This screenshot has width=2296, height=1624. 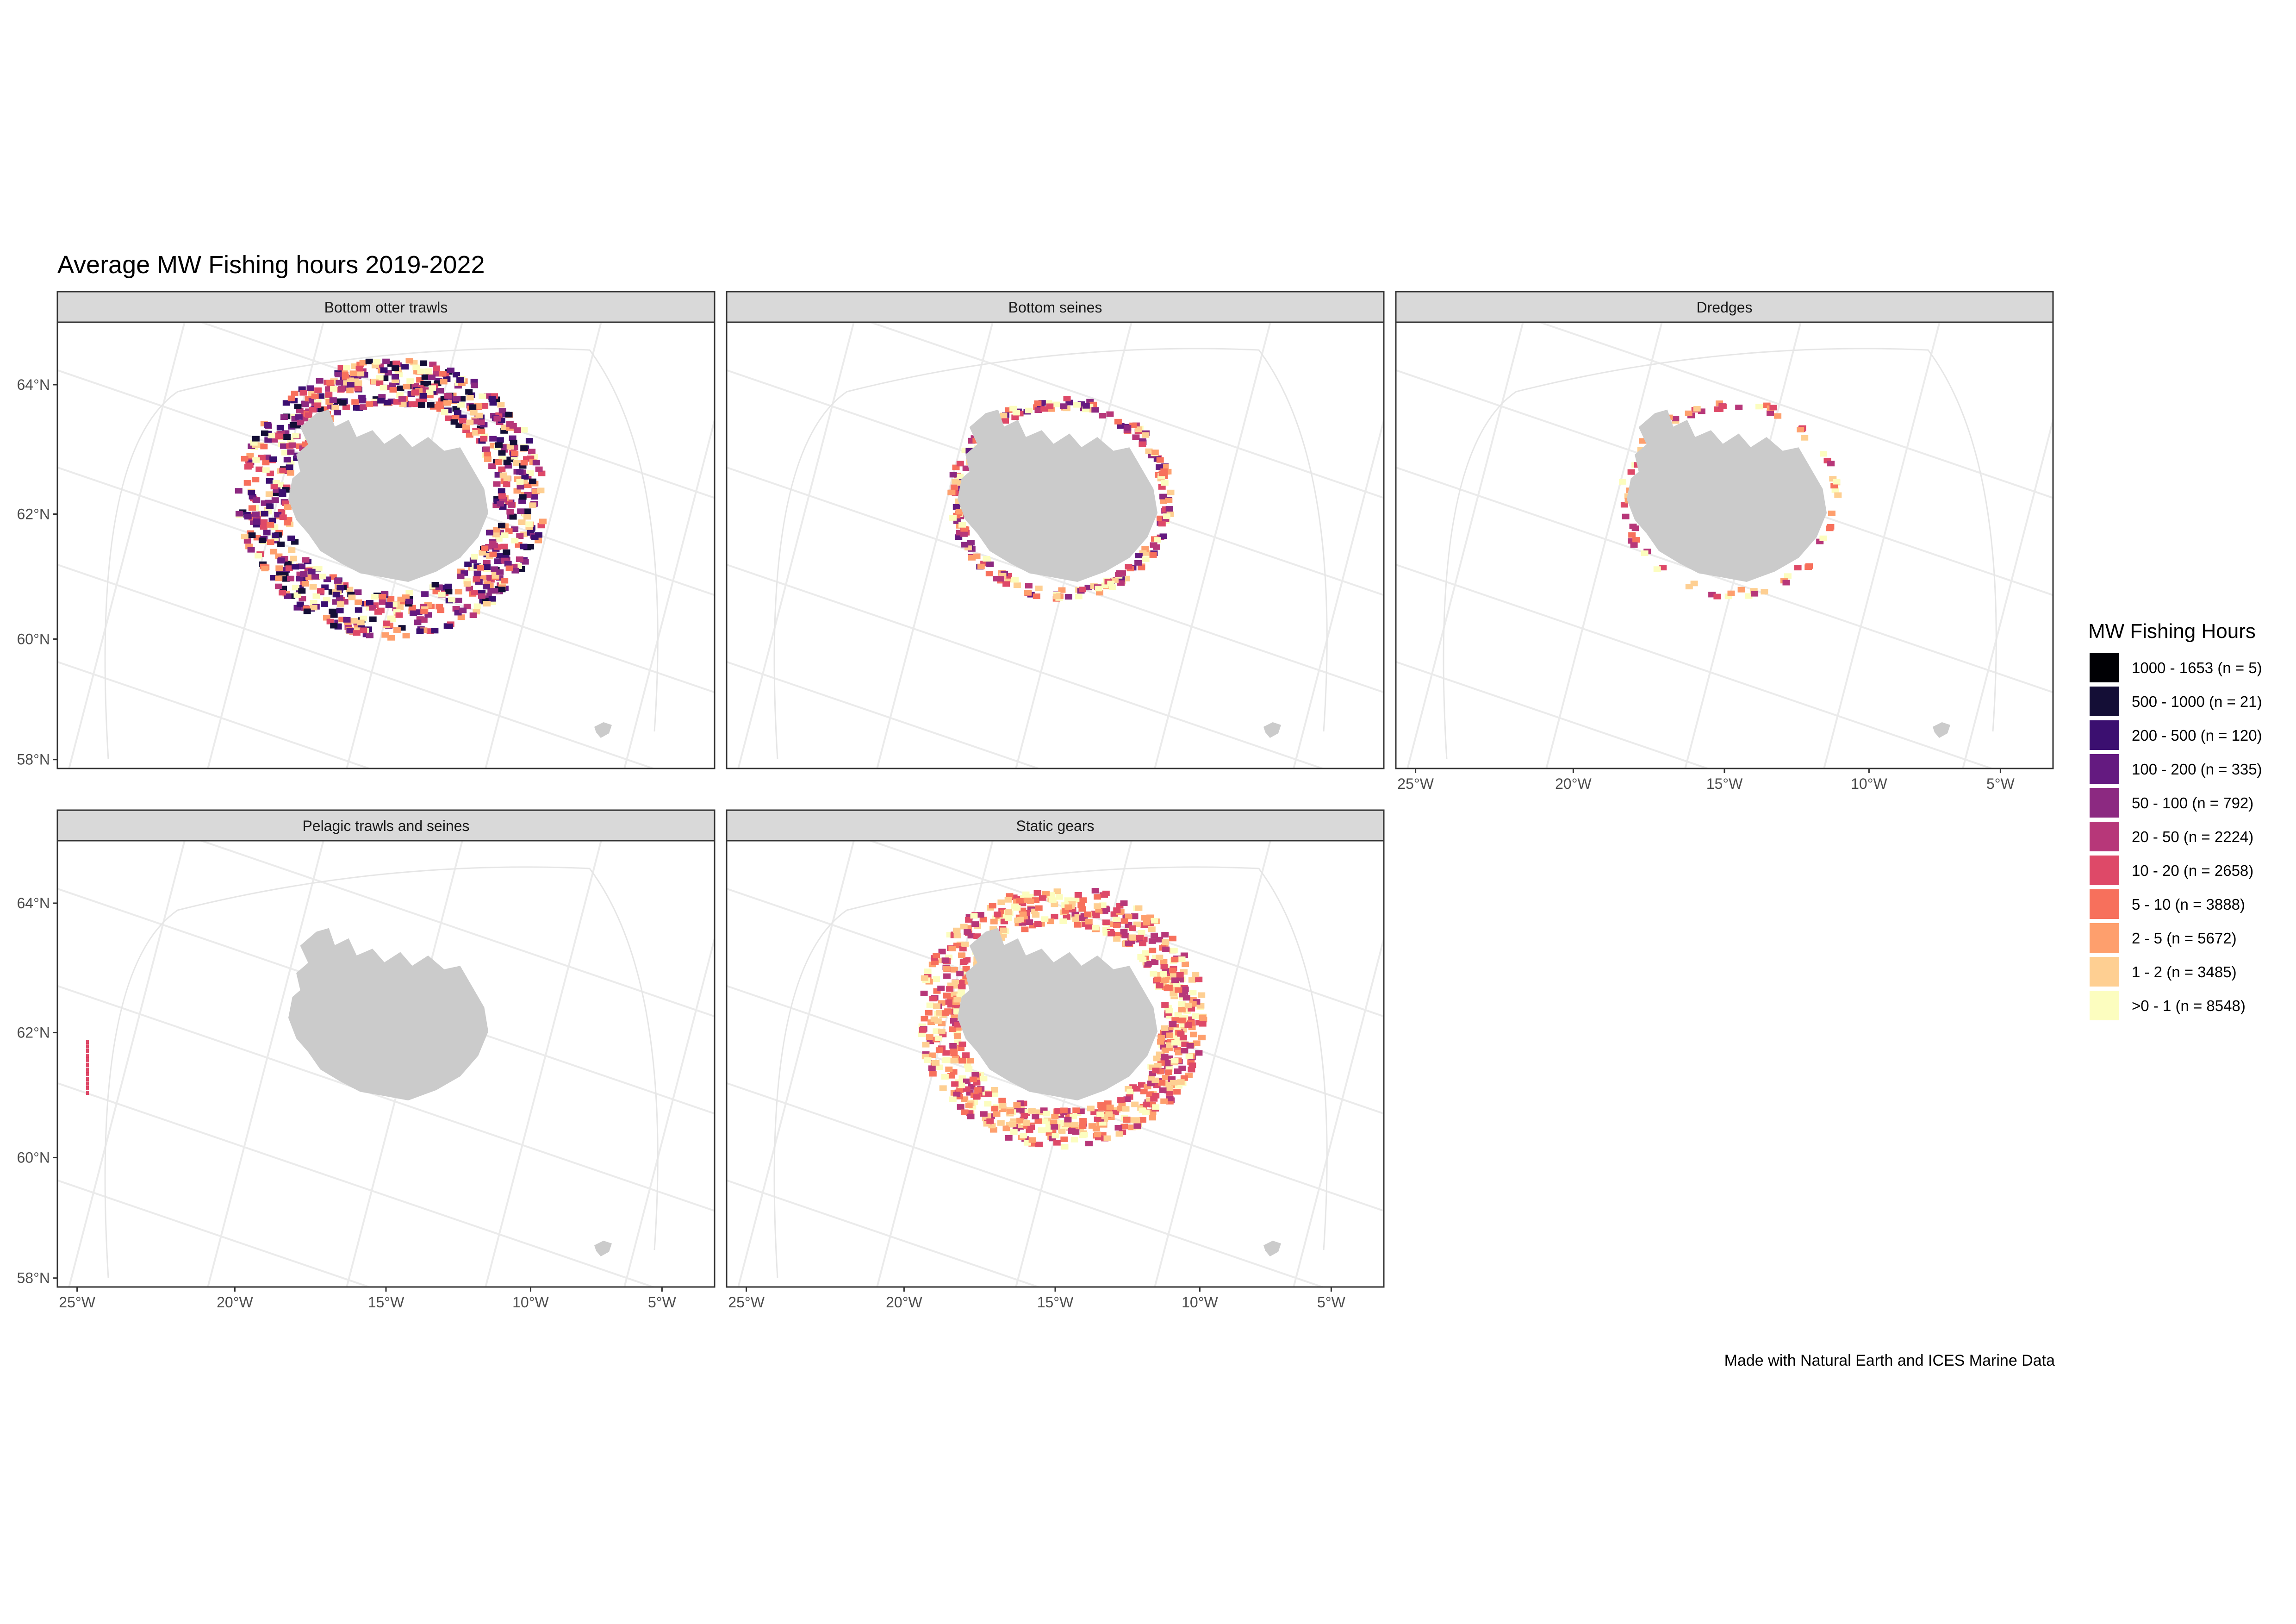 I want to click on iceland-landmass, so click(x=1057, y=1014).